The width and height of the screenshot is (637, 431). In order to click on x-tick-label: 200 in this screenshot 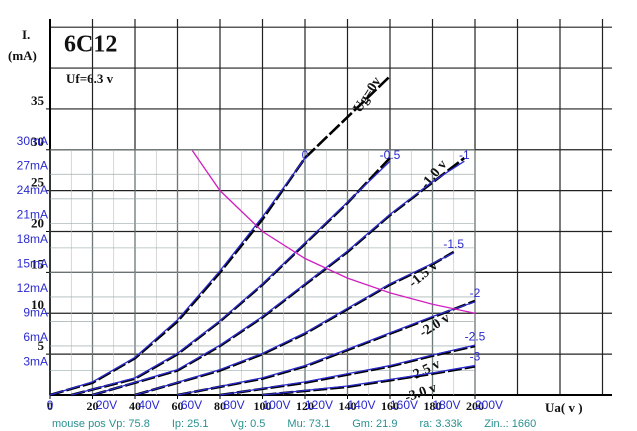, I will do `click(475, 406)`.